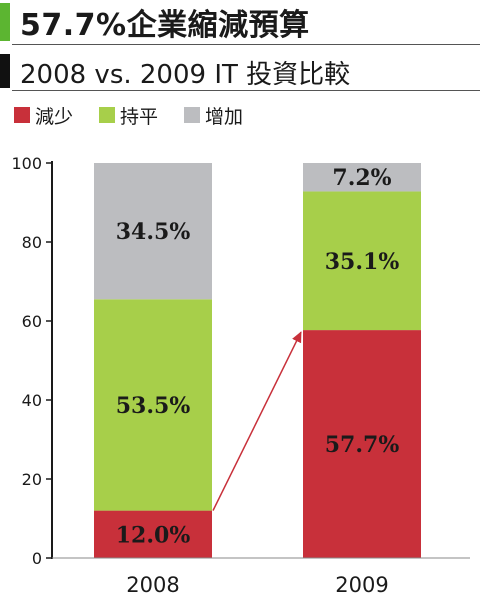  I want to click on chart-subtitle: 2008 vs. 2009 IT 投資比較, so click(185, 75).